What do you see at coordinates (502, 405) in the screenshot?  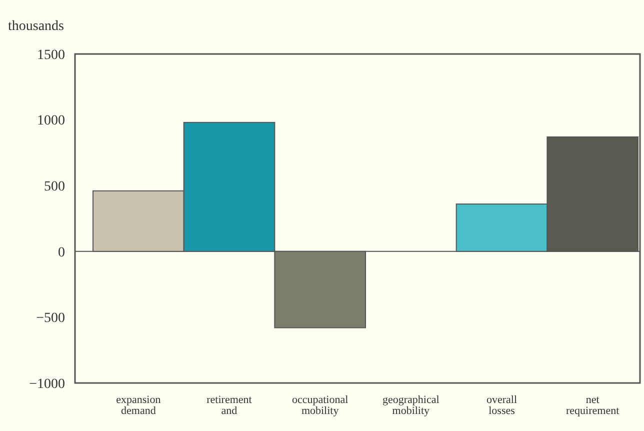 I see `x-tick-label: overall losses` at bounding box center [502, 405].